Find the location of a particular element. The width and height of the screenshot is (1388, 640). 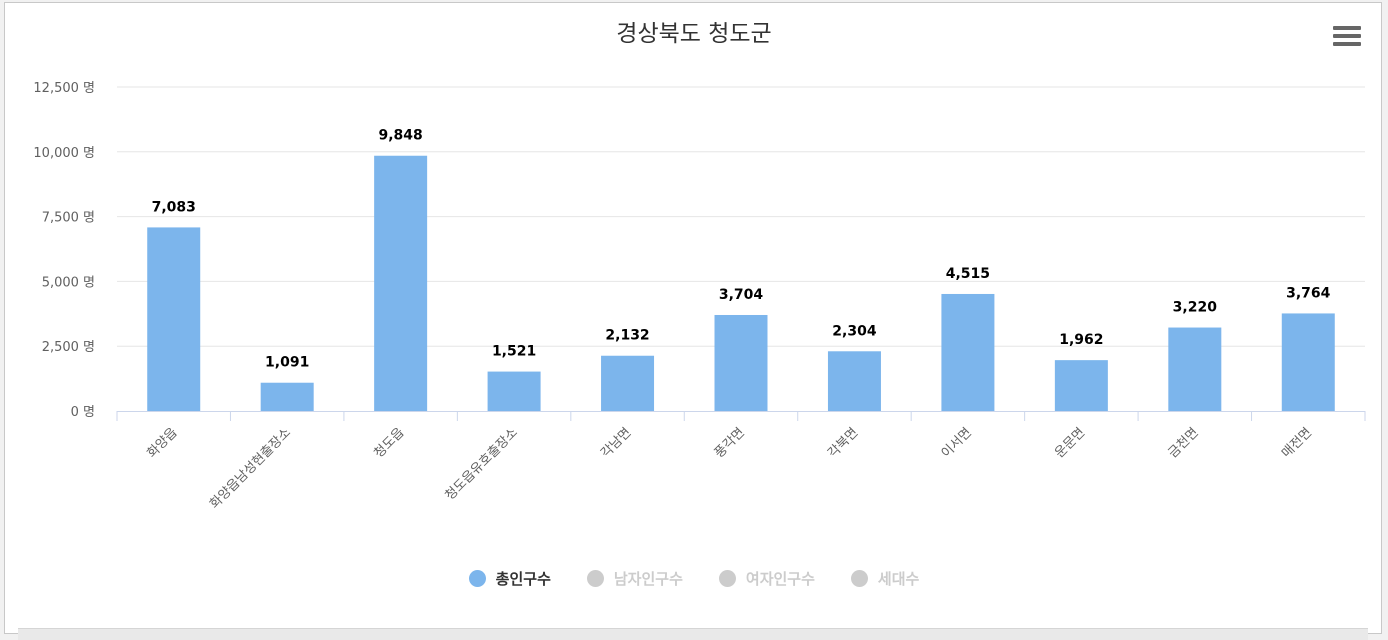

data-label: 4,515 is located at coordinates (968, 274).